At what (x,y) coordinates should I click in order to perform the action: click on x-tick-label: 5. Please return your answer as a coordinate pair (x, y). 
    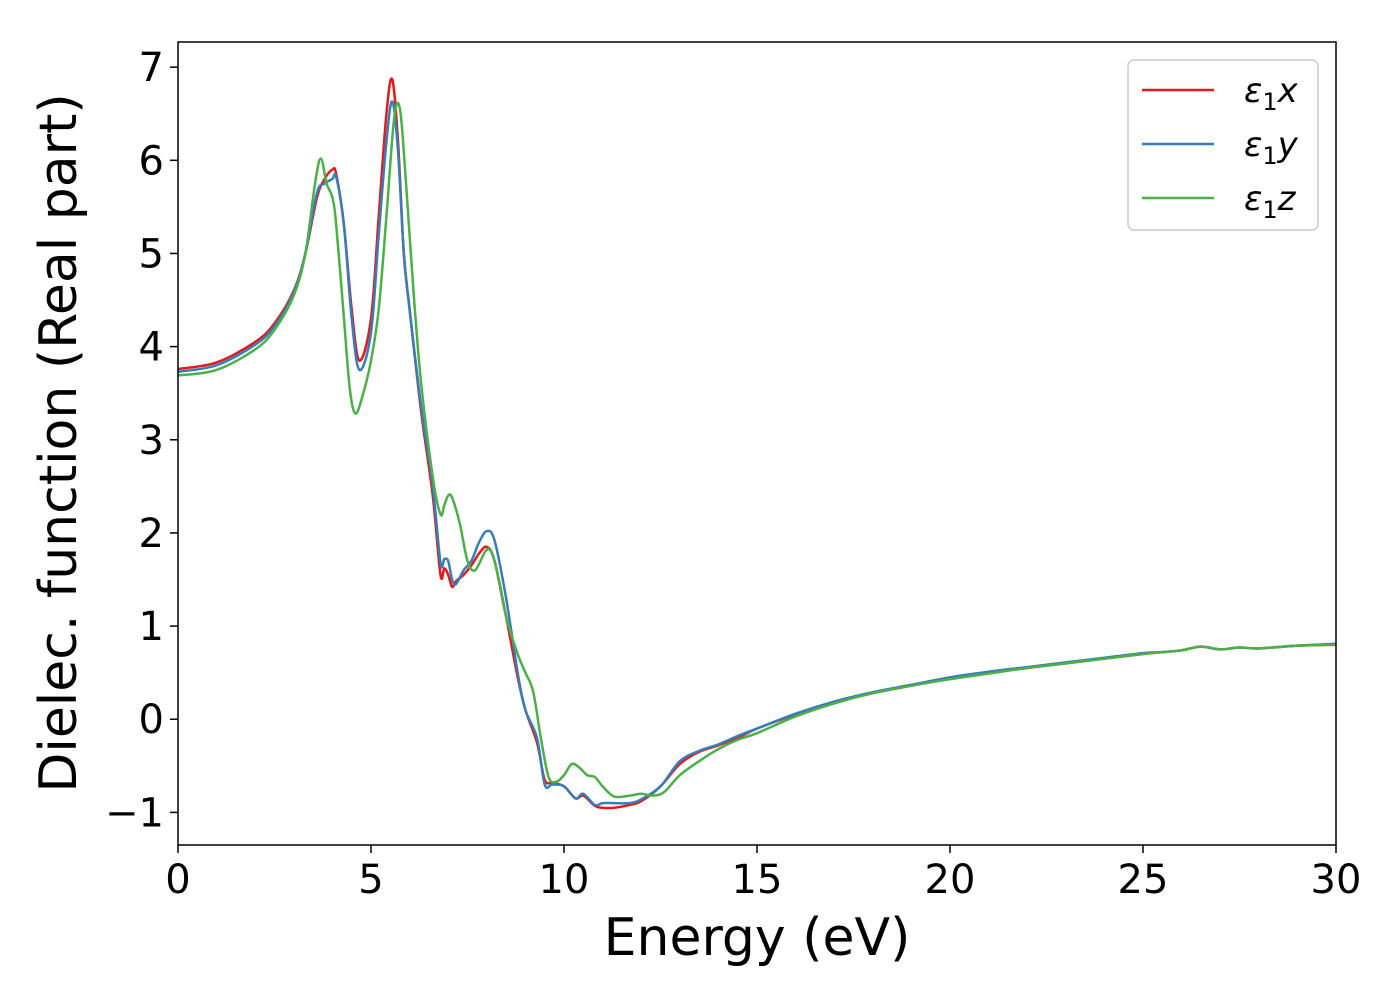
    Looking at the image, I should click on (370, 880).